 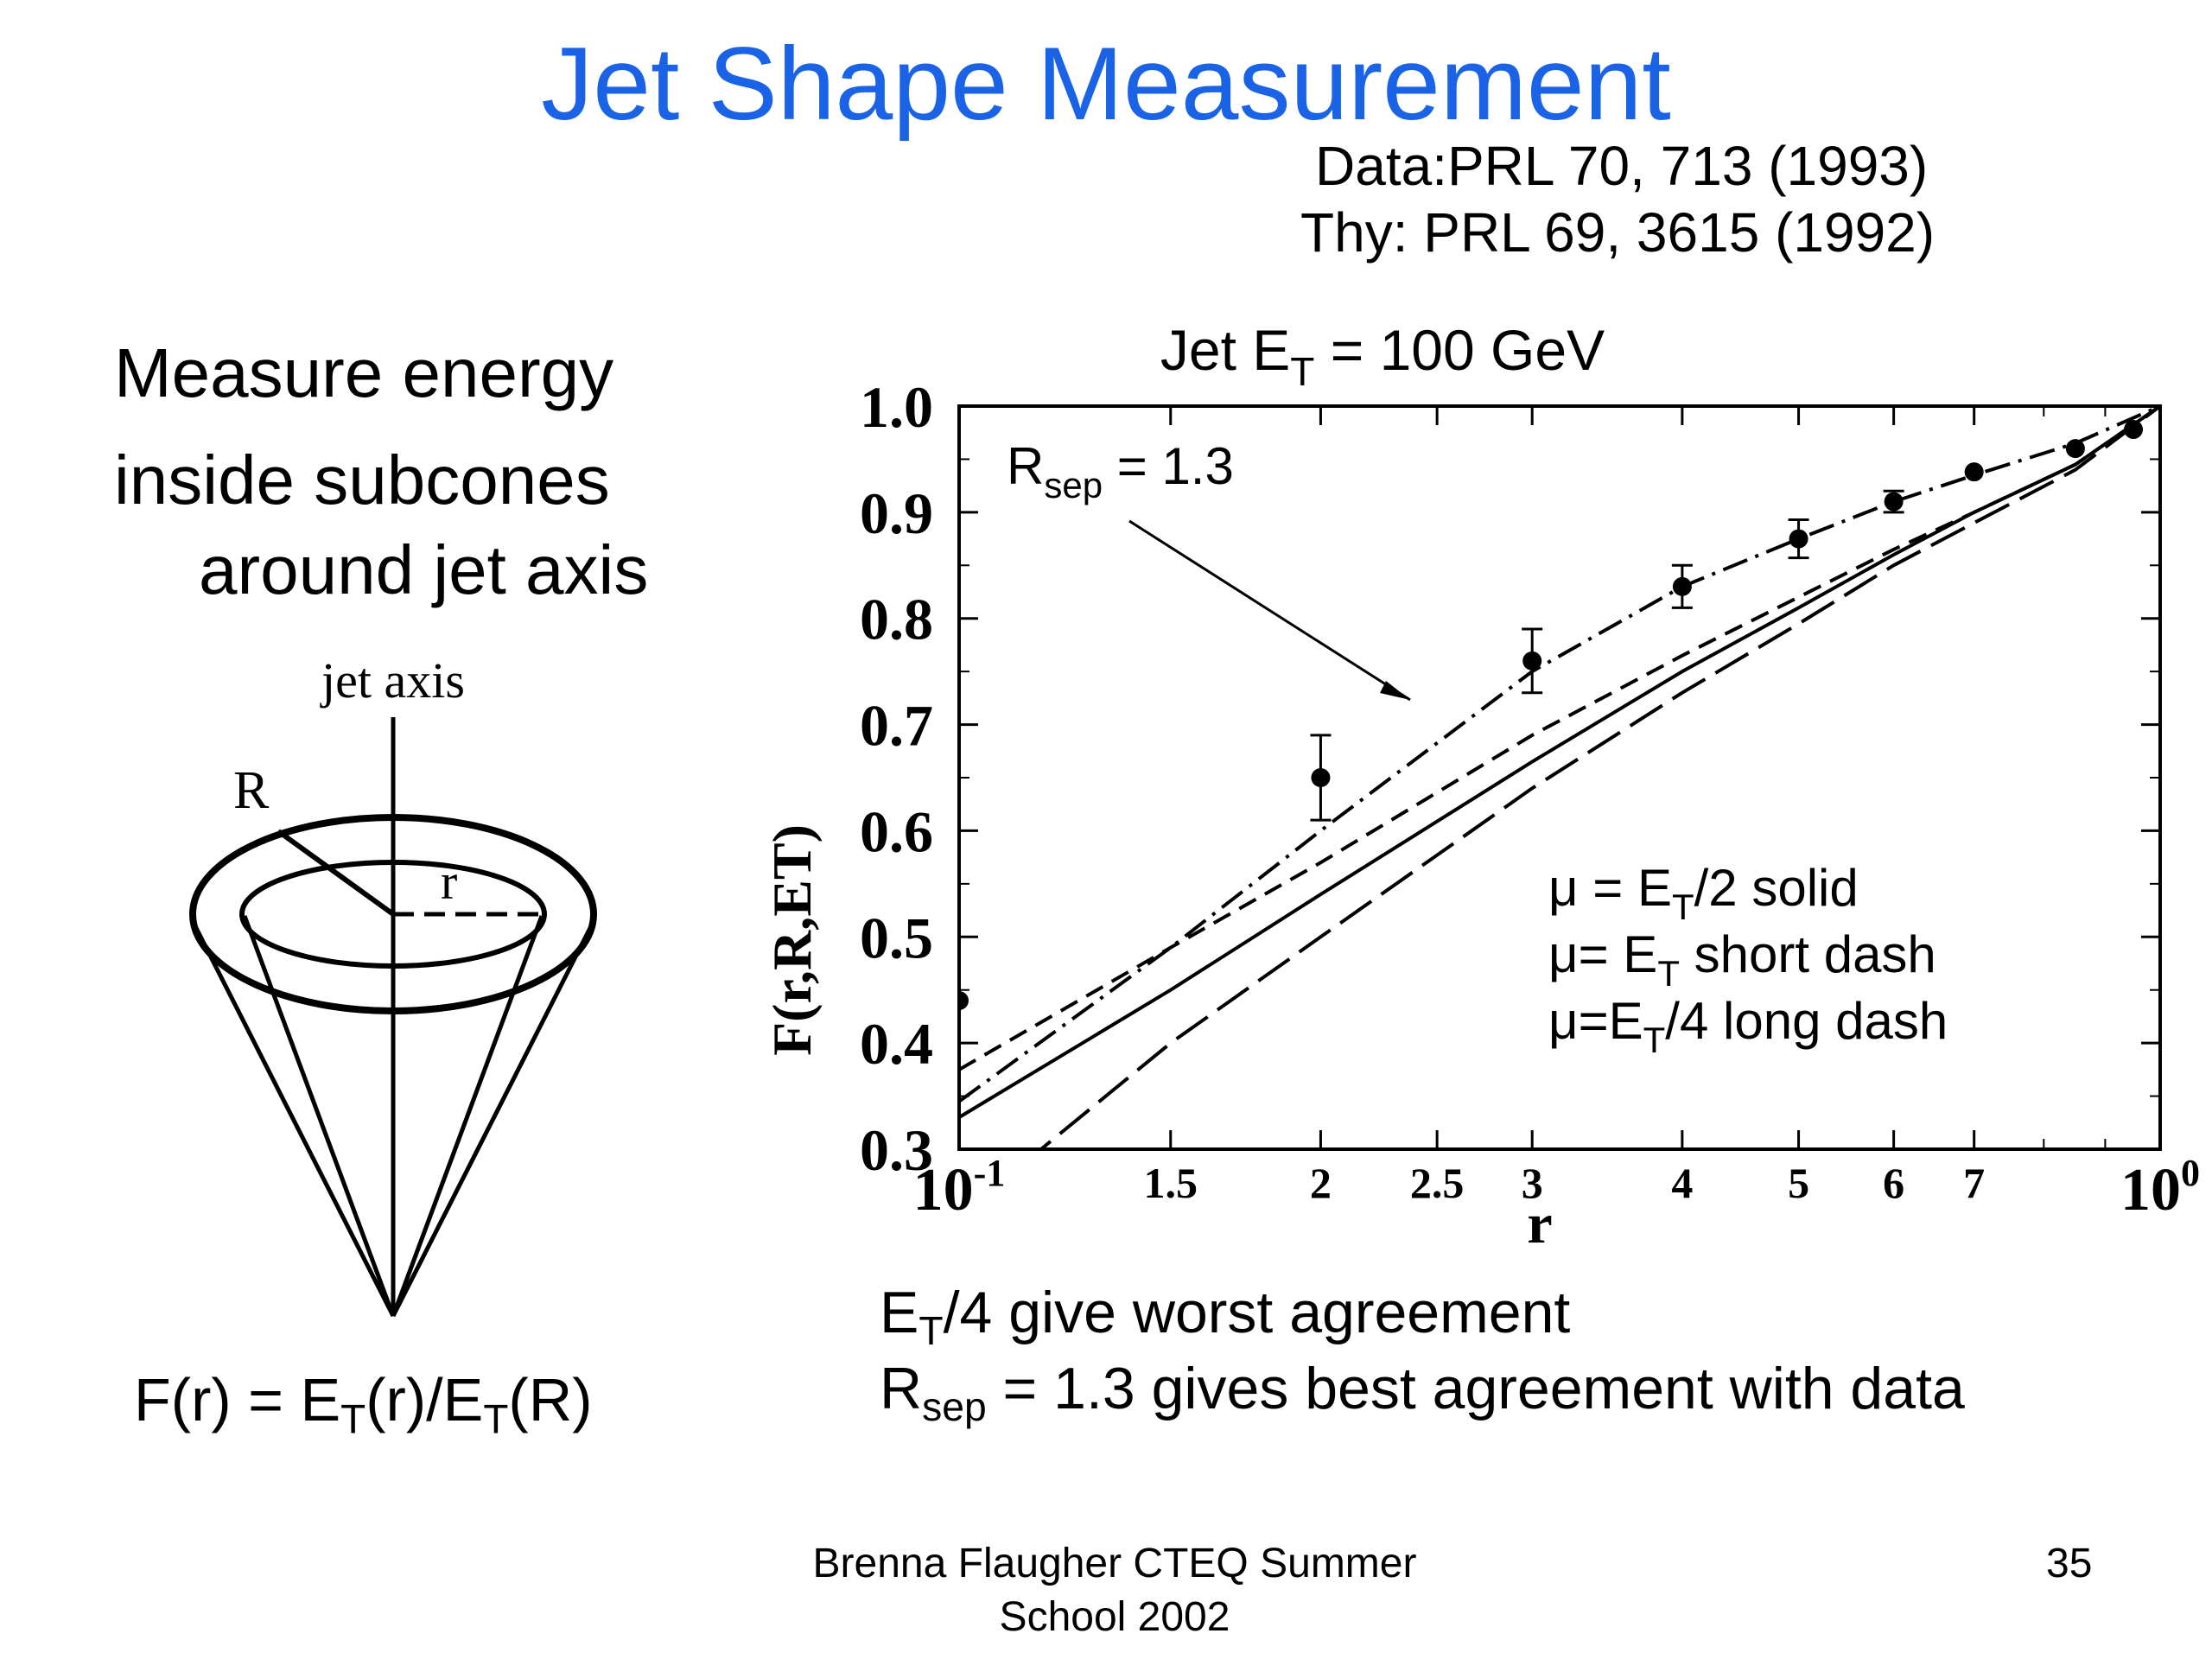 I want to click on x-tick-label: 2.5, so click(x=1437, y=1183).